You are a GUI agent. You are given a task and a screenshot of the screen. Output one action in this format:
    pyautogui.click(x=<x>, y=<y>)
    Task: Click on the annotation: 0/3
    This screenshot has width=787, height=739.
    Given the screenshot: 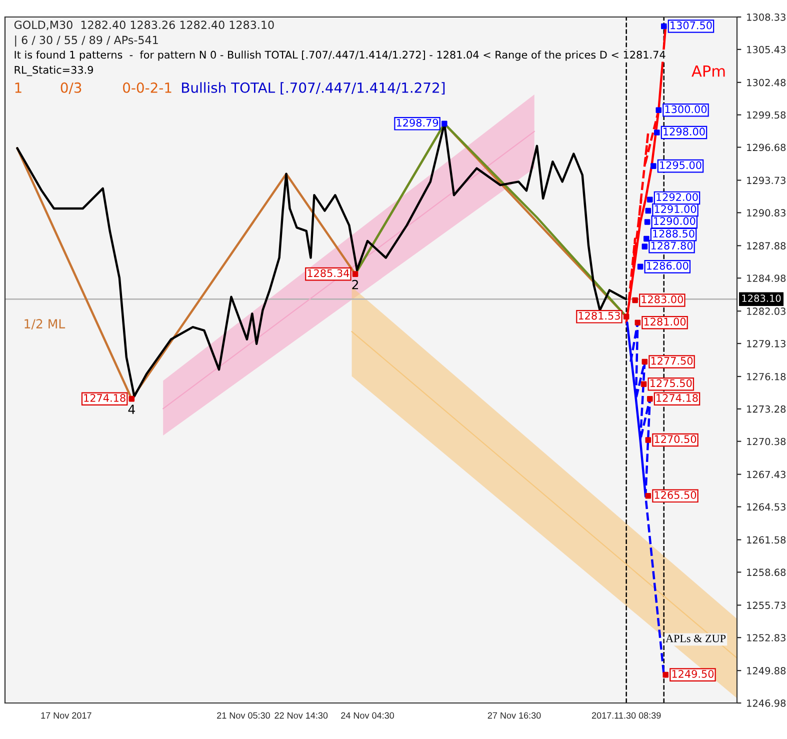 What is the action you would take?
    pyautogui.click(x=71, y=88)
    